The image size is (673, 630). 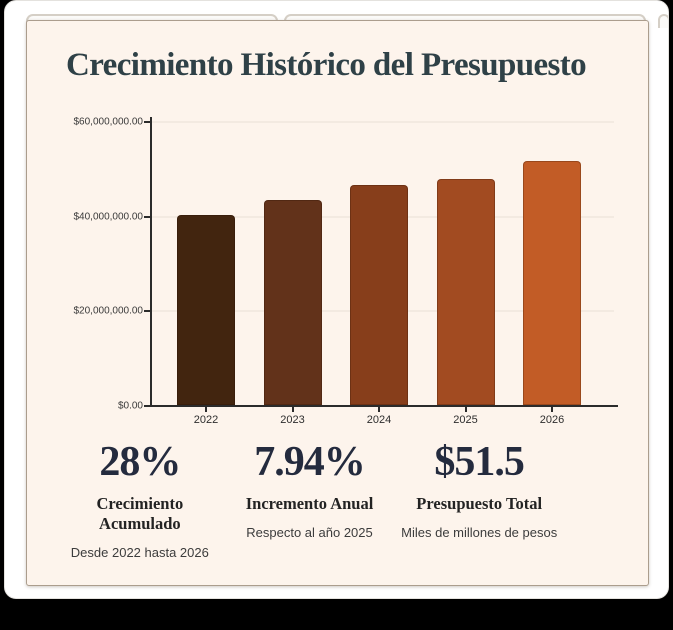 I want to click on stat-value: 7.94%, so click(x=309, y=461).